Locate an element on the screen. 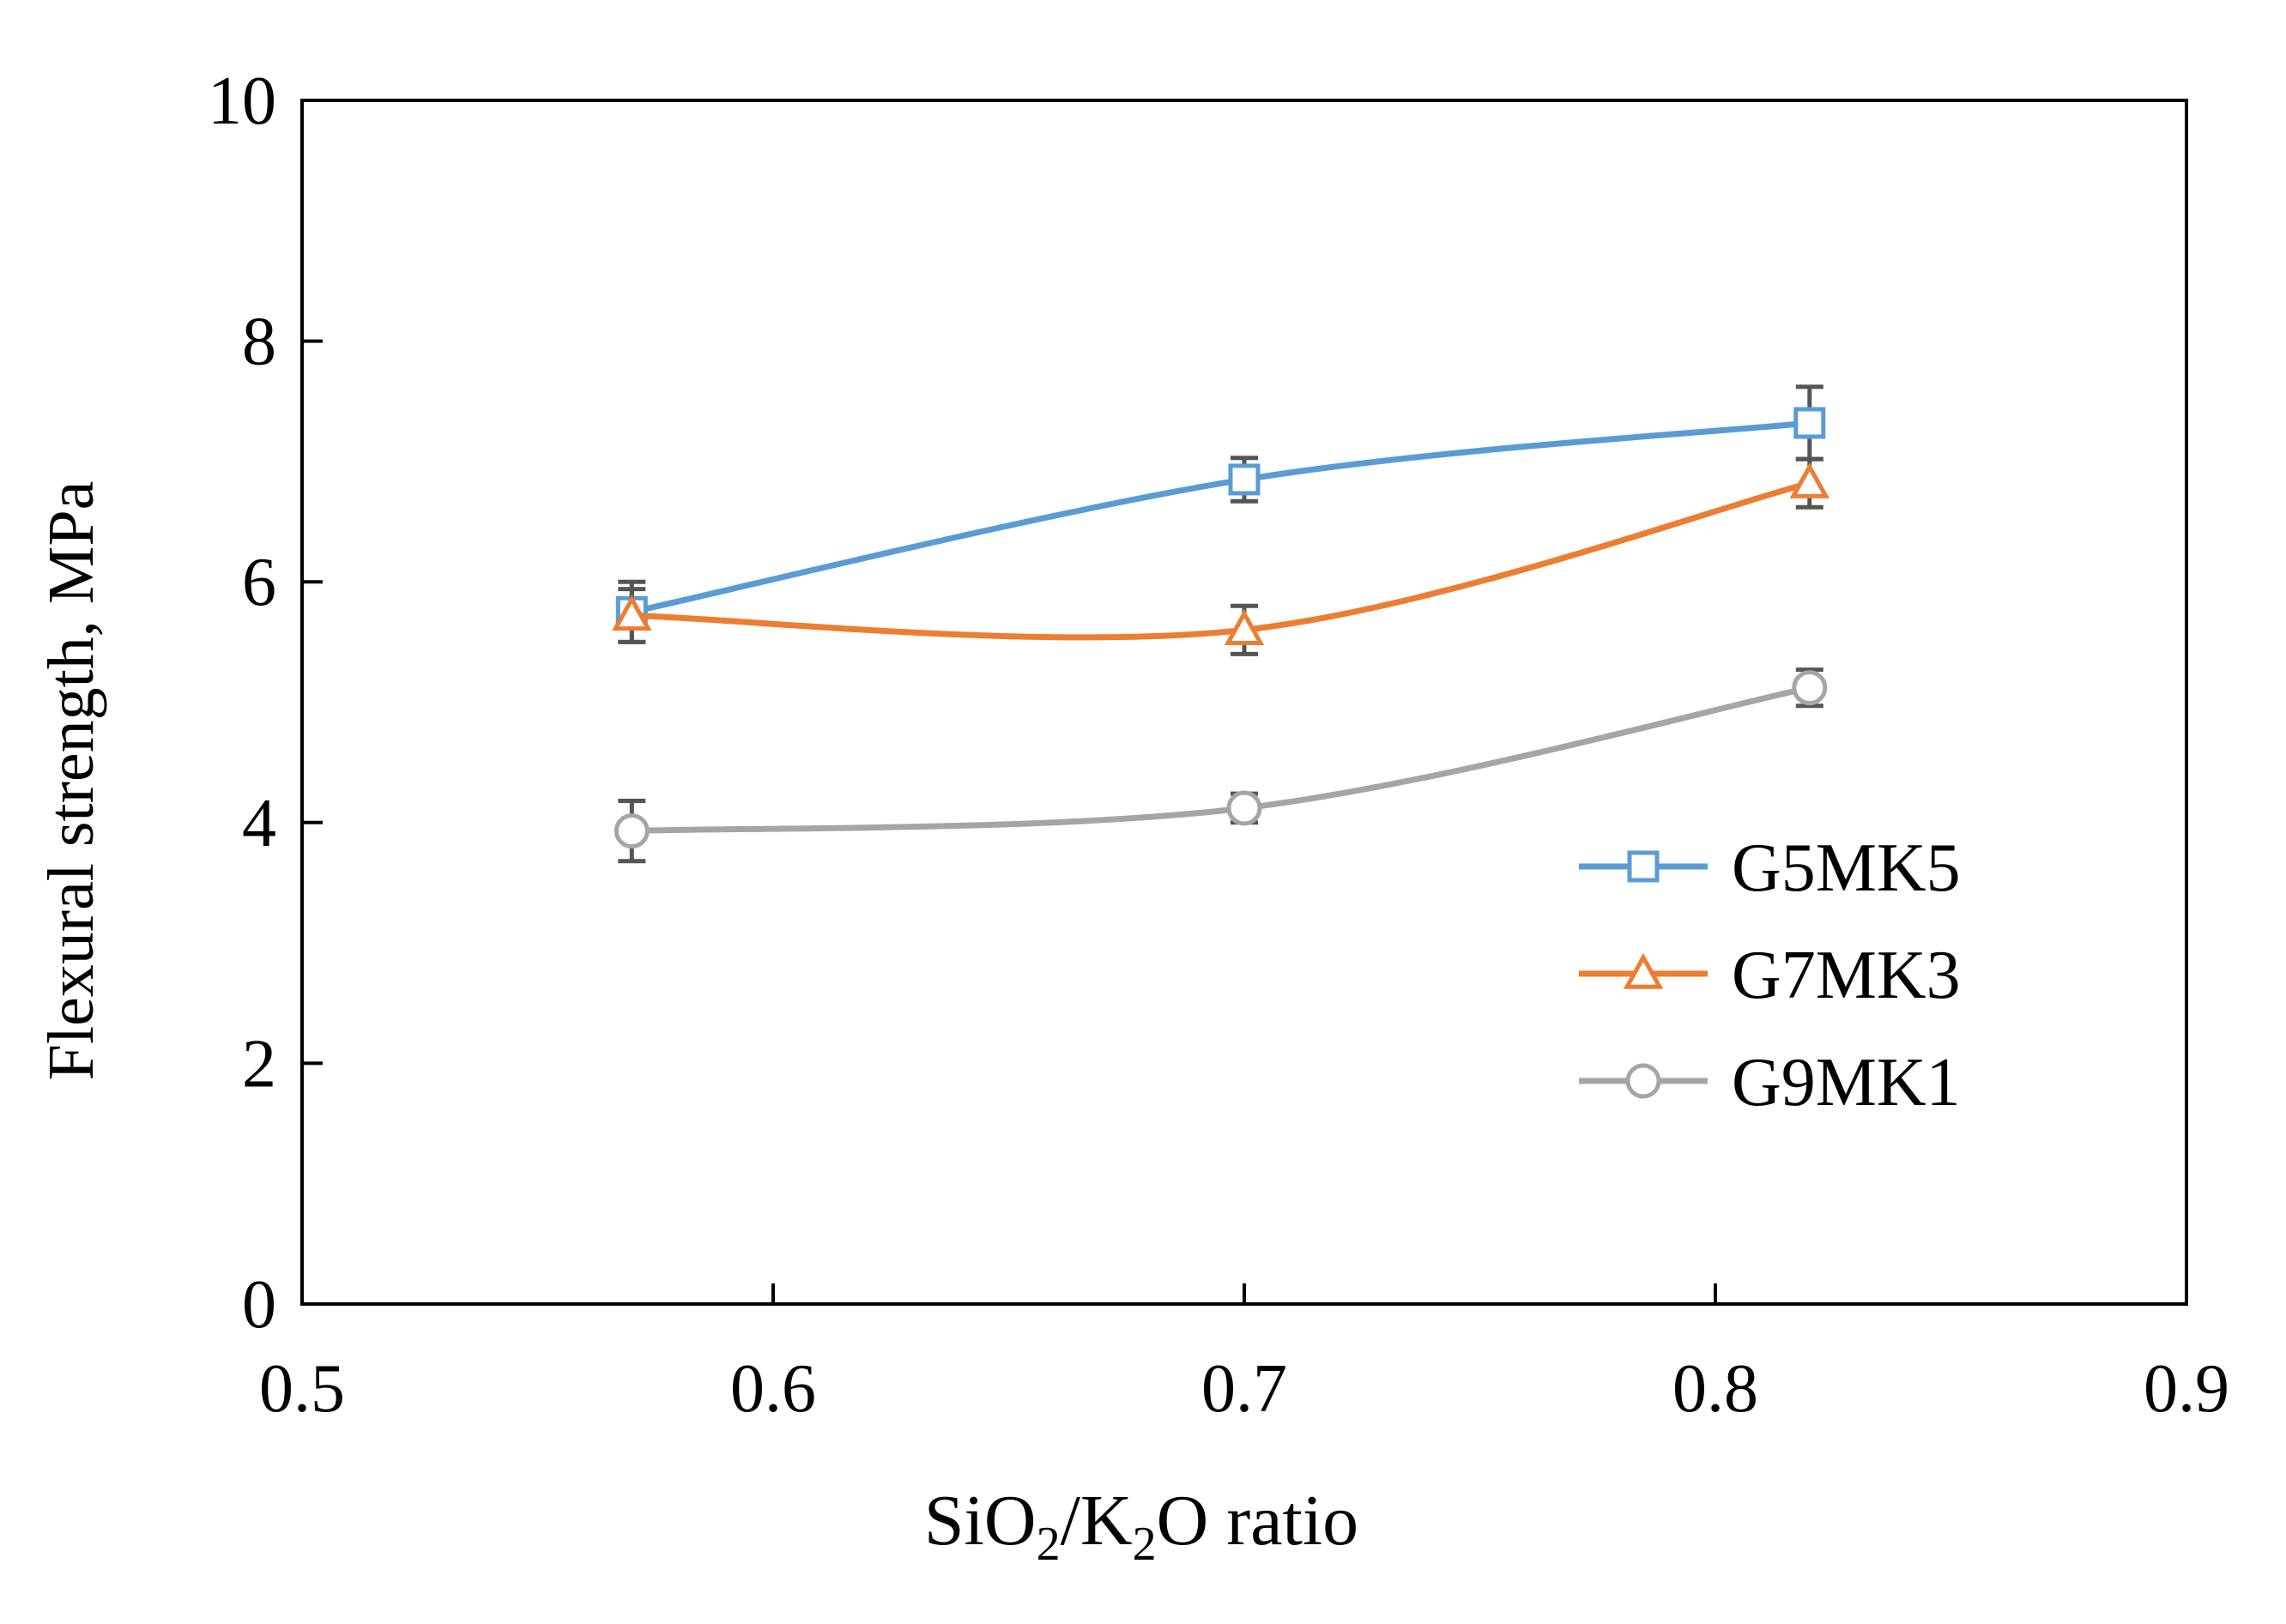 Image resolution: width=2286 pixels, height=1624 pixels. x-tick-label: 0.7 is located at coordinates (1244, 1389).